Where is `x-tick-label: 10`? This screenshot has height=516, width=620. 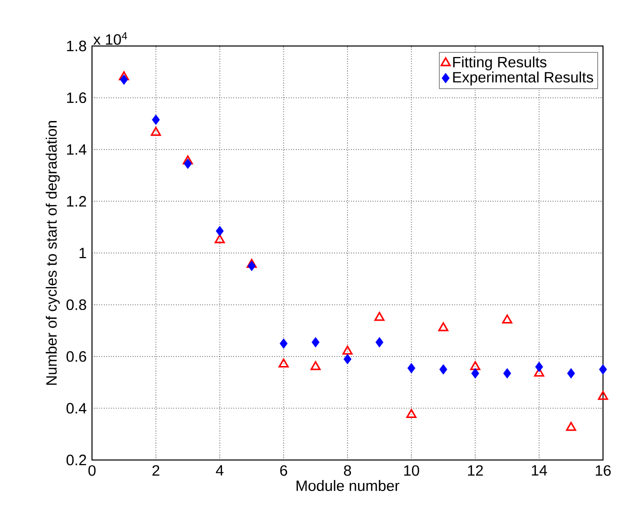
x-tick-label: 10 is located at coordinates (412, 470).